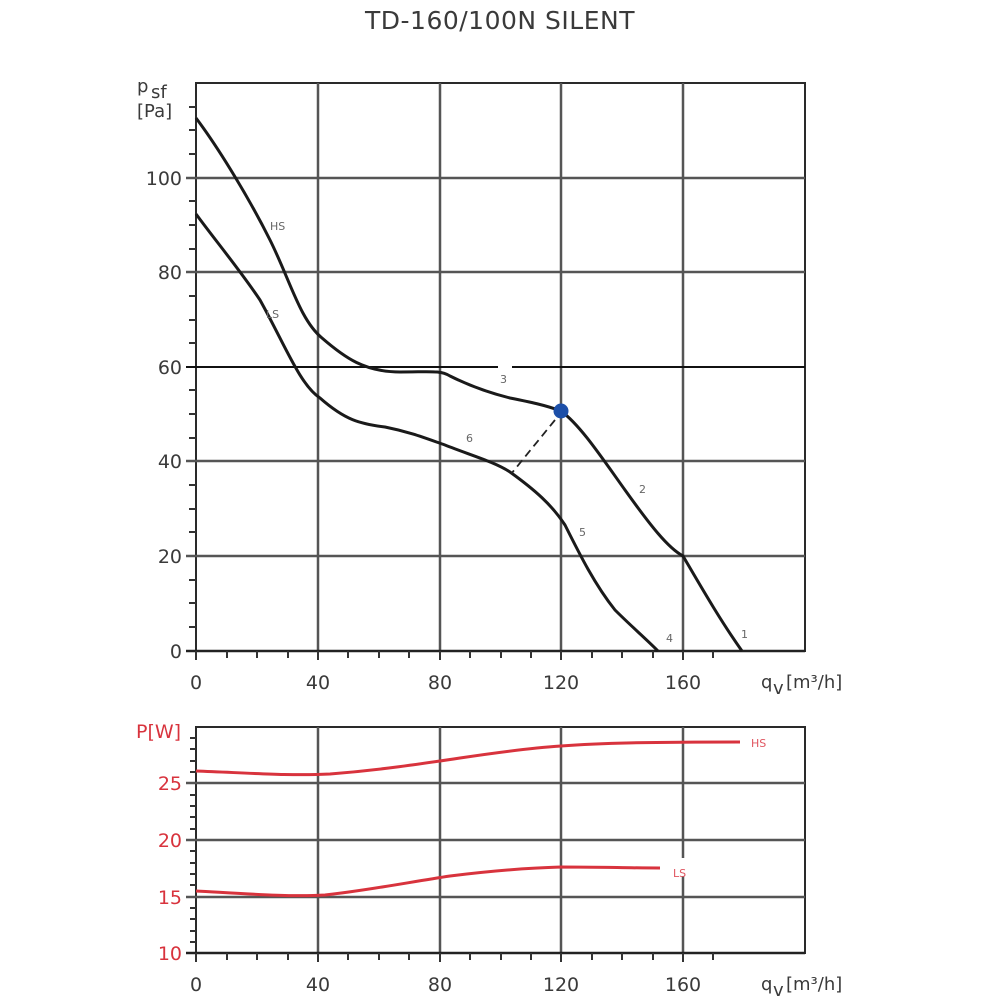 The height and width of the screenshot is (1000, 1000). Describe the element at coordinates (428, 881) in the screenshot. I see `ls-power-curve` at that location.